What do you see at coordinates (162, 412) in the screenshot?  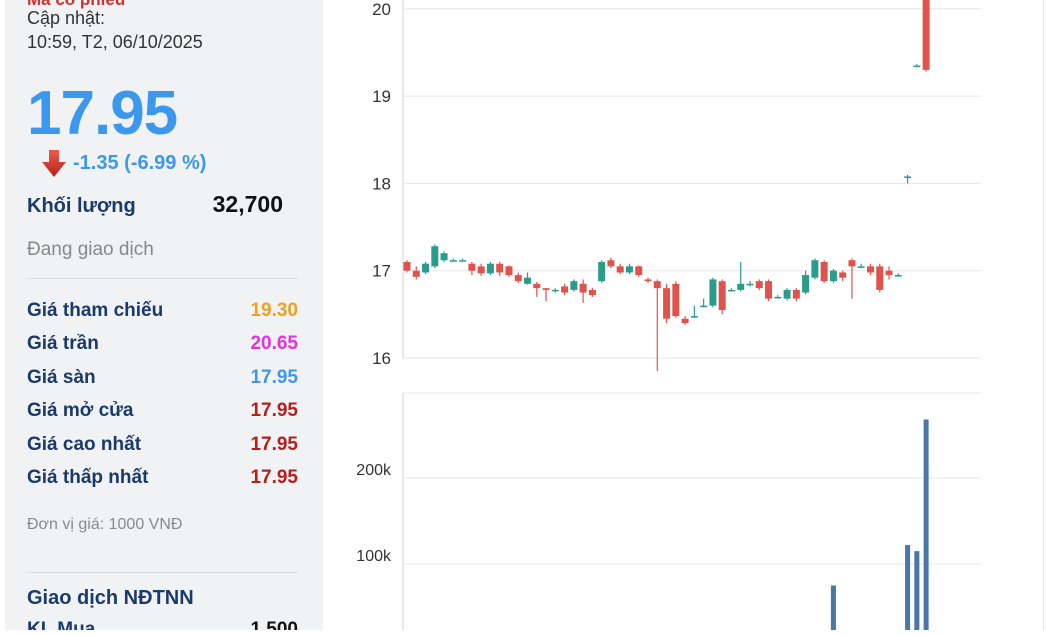 I see `stat-row-open: Giá mở cửa 17.95` at bounding box center [162, 412].